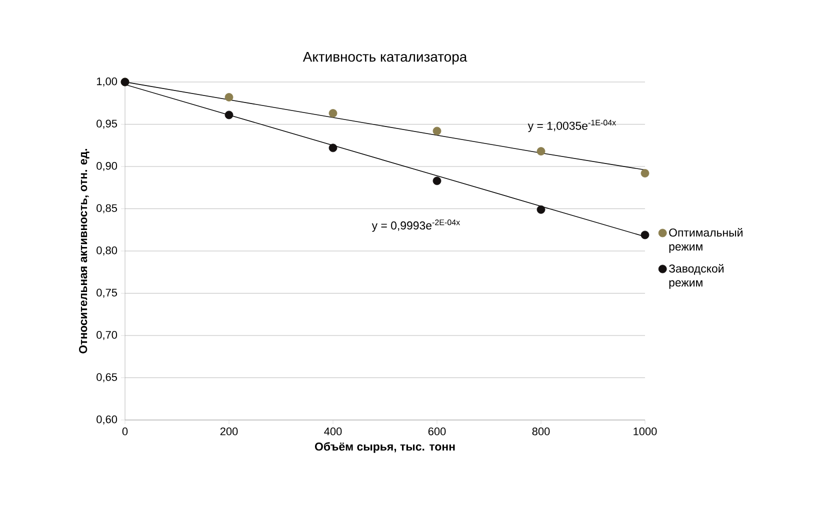 Image resolution: width=823 pixels, height=506 pixels. I want to click on x-tick-label: 600, so click(437, 432).